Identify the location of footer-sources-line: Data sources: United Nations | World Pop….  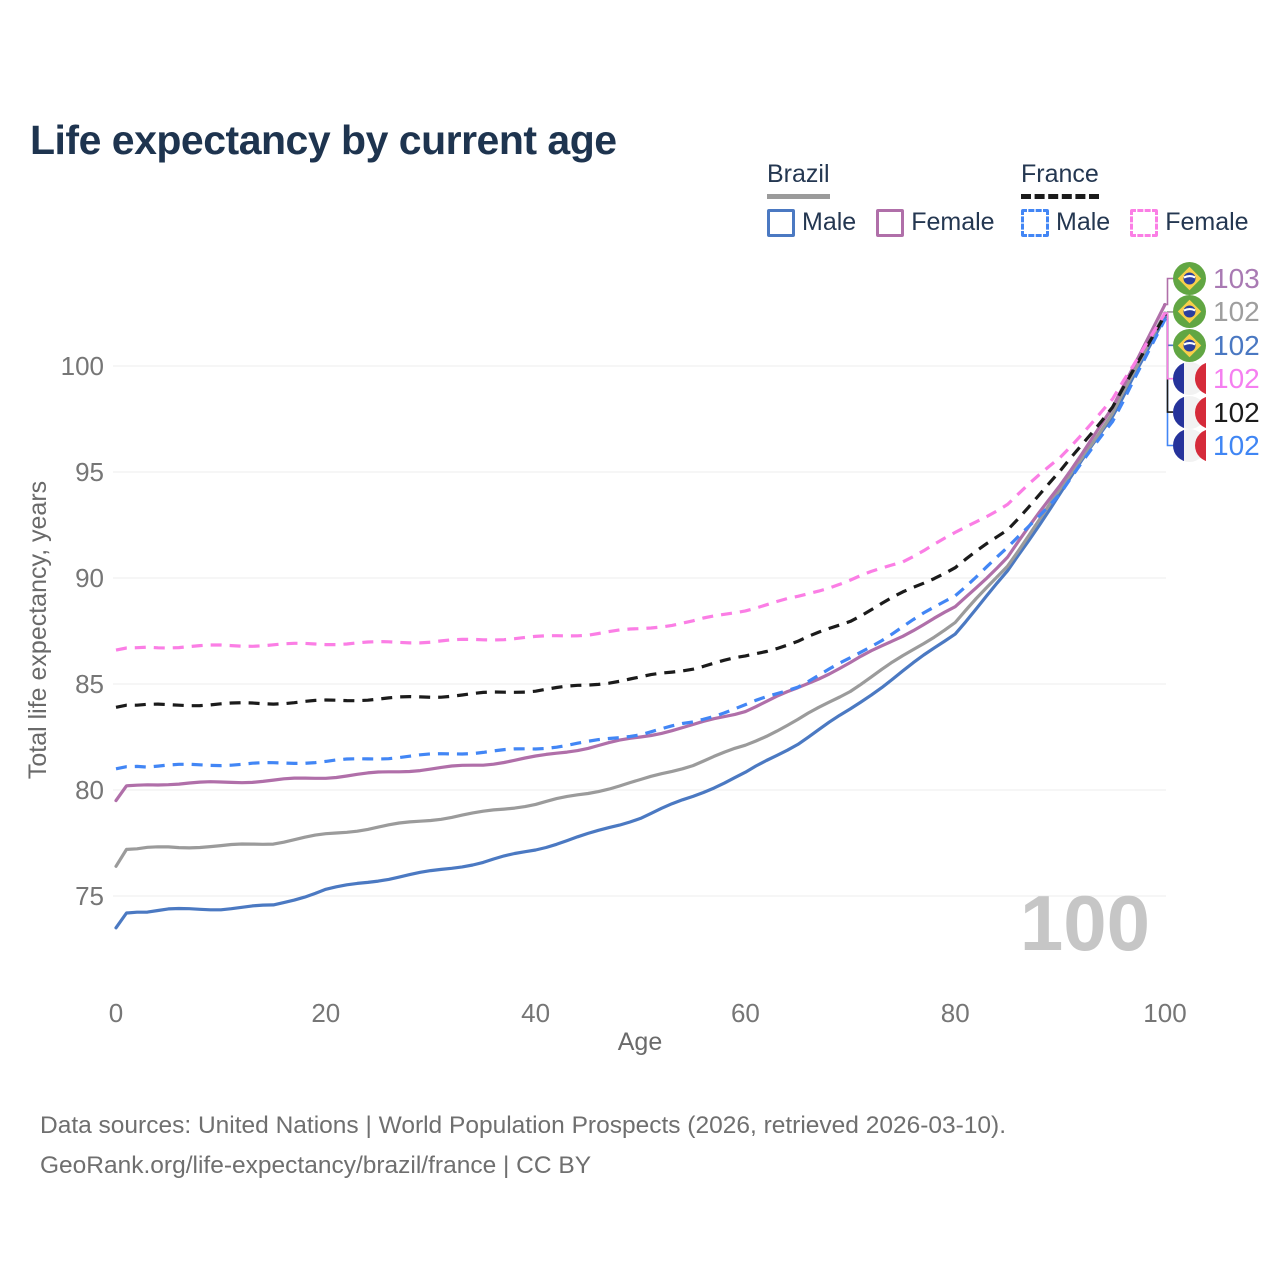
(523, 1125).